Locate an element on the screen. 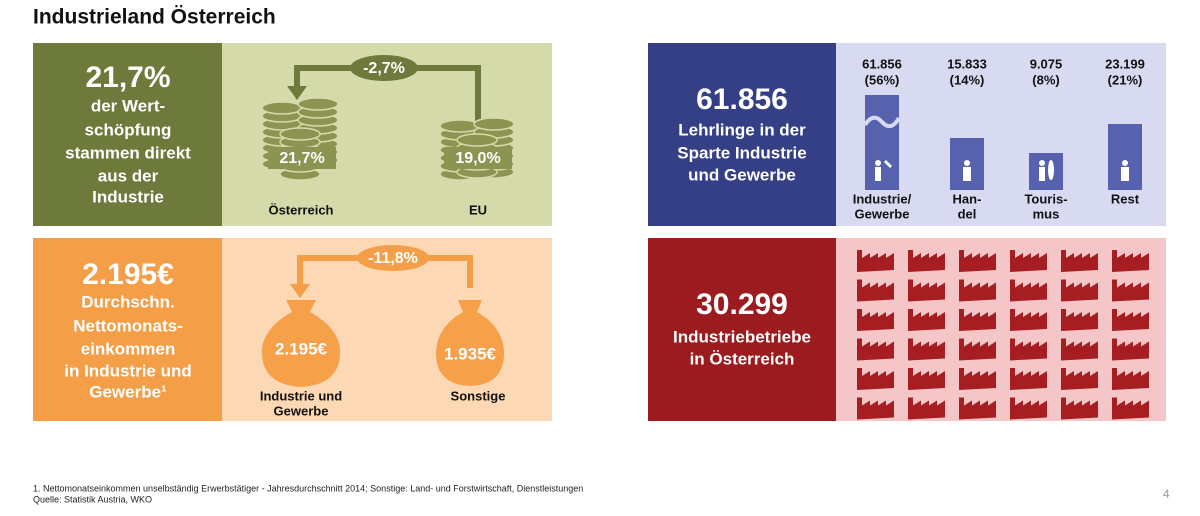 This screenshot has width=1200, height=516. description: der Wert- is located at coordinates (128, 105).